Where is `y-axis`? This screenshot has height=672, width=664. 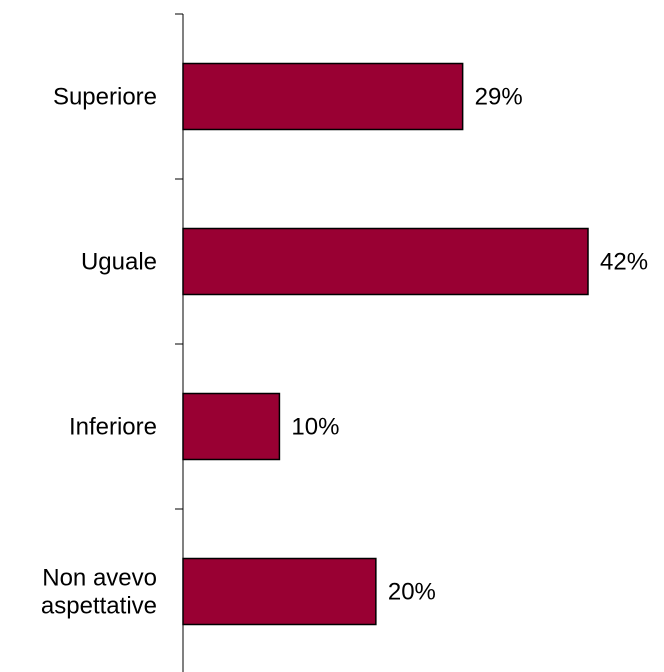
y-axis is located at coordinates (179, 342).